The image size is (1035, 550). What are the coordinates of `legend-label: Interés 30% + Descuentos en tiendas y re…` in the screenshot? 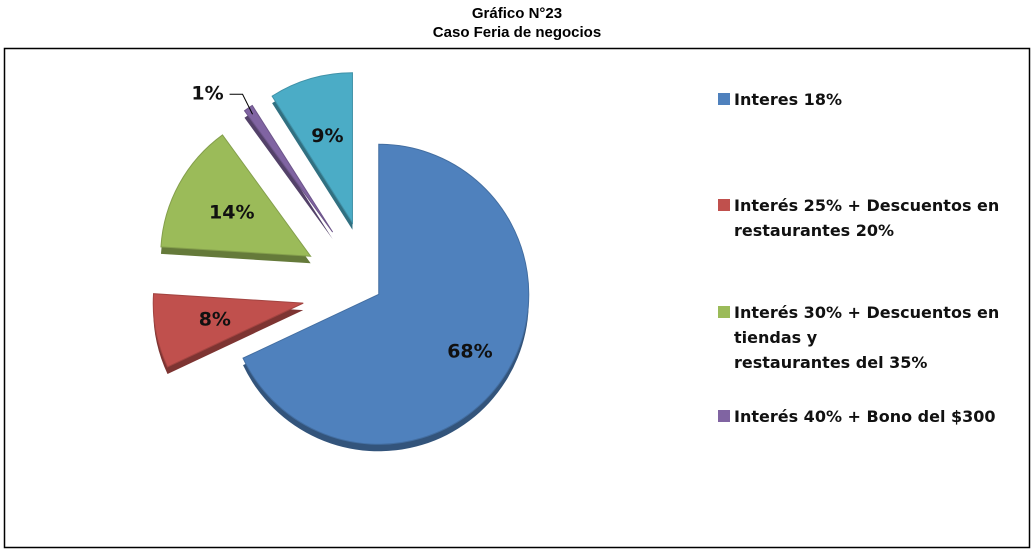 It's located at (867, 337).